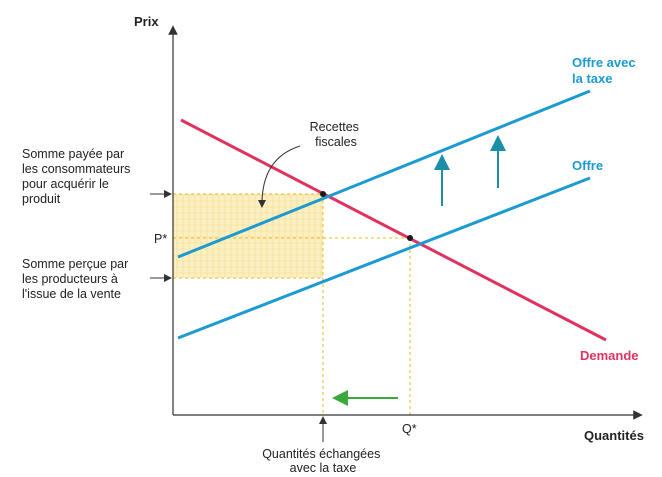  Describe the element at coordinates (587, 165) in the screenshot. I see `supply-label: Offre` at that location.